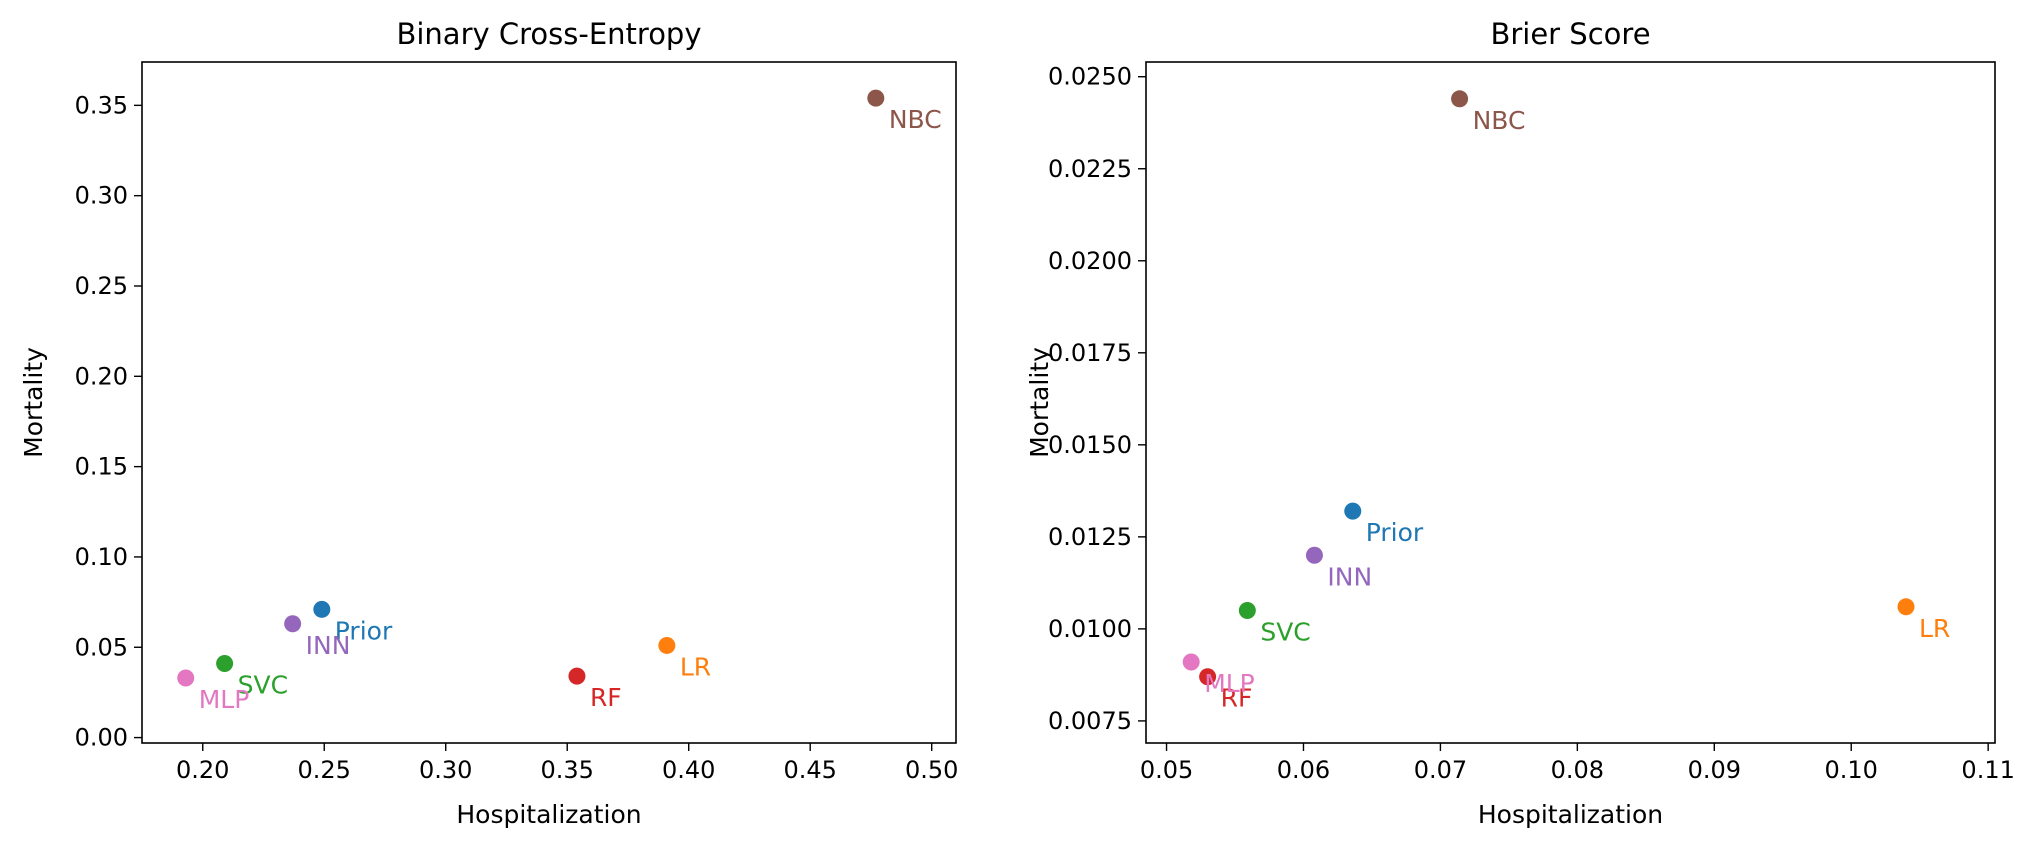 The width and height of the screenshot is (2043, 850). What do you see at coordinates (101, 647) in the screenshot?
I see `y-tick-label: 0.05` at bounding box center [101, 647].